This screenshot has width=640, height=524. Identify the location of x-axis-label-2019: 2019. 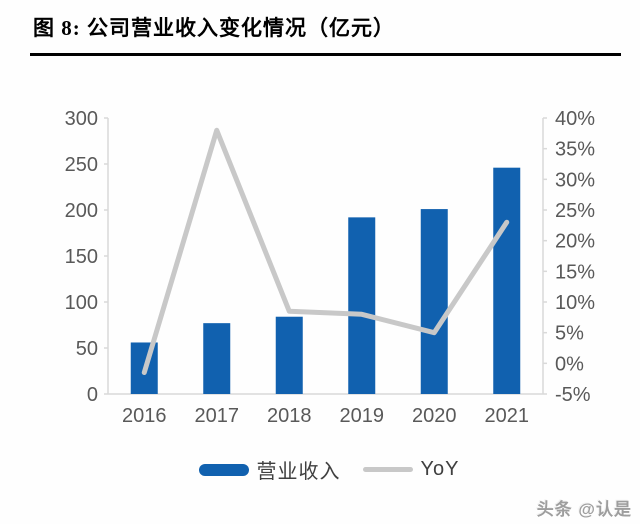
(362, 416).